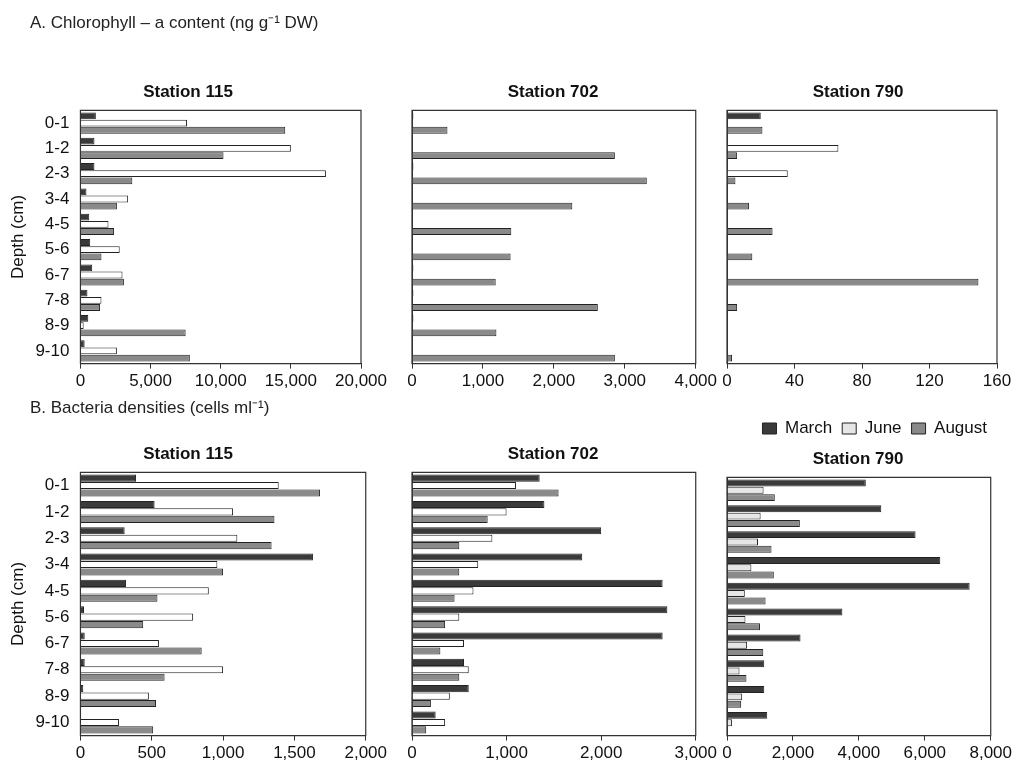 The height and width of the screenshot is (767, 1019). What do you see at coordinates (883, 428) in the screenshot?
I see `legend-label: June` at bounding box center [883, 428].